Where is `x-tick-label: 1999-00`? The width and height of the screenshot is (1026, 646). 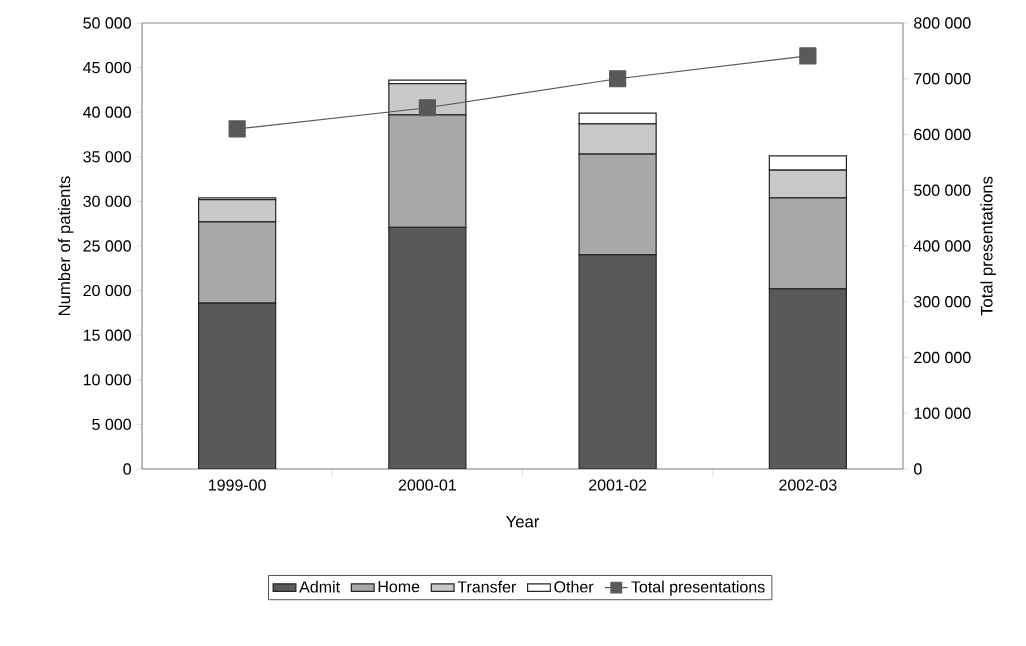 x-tick-label: 1999-00 is located at coordinates (237, 485).